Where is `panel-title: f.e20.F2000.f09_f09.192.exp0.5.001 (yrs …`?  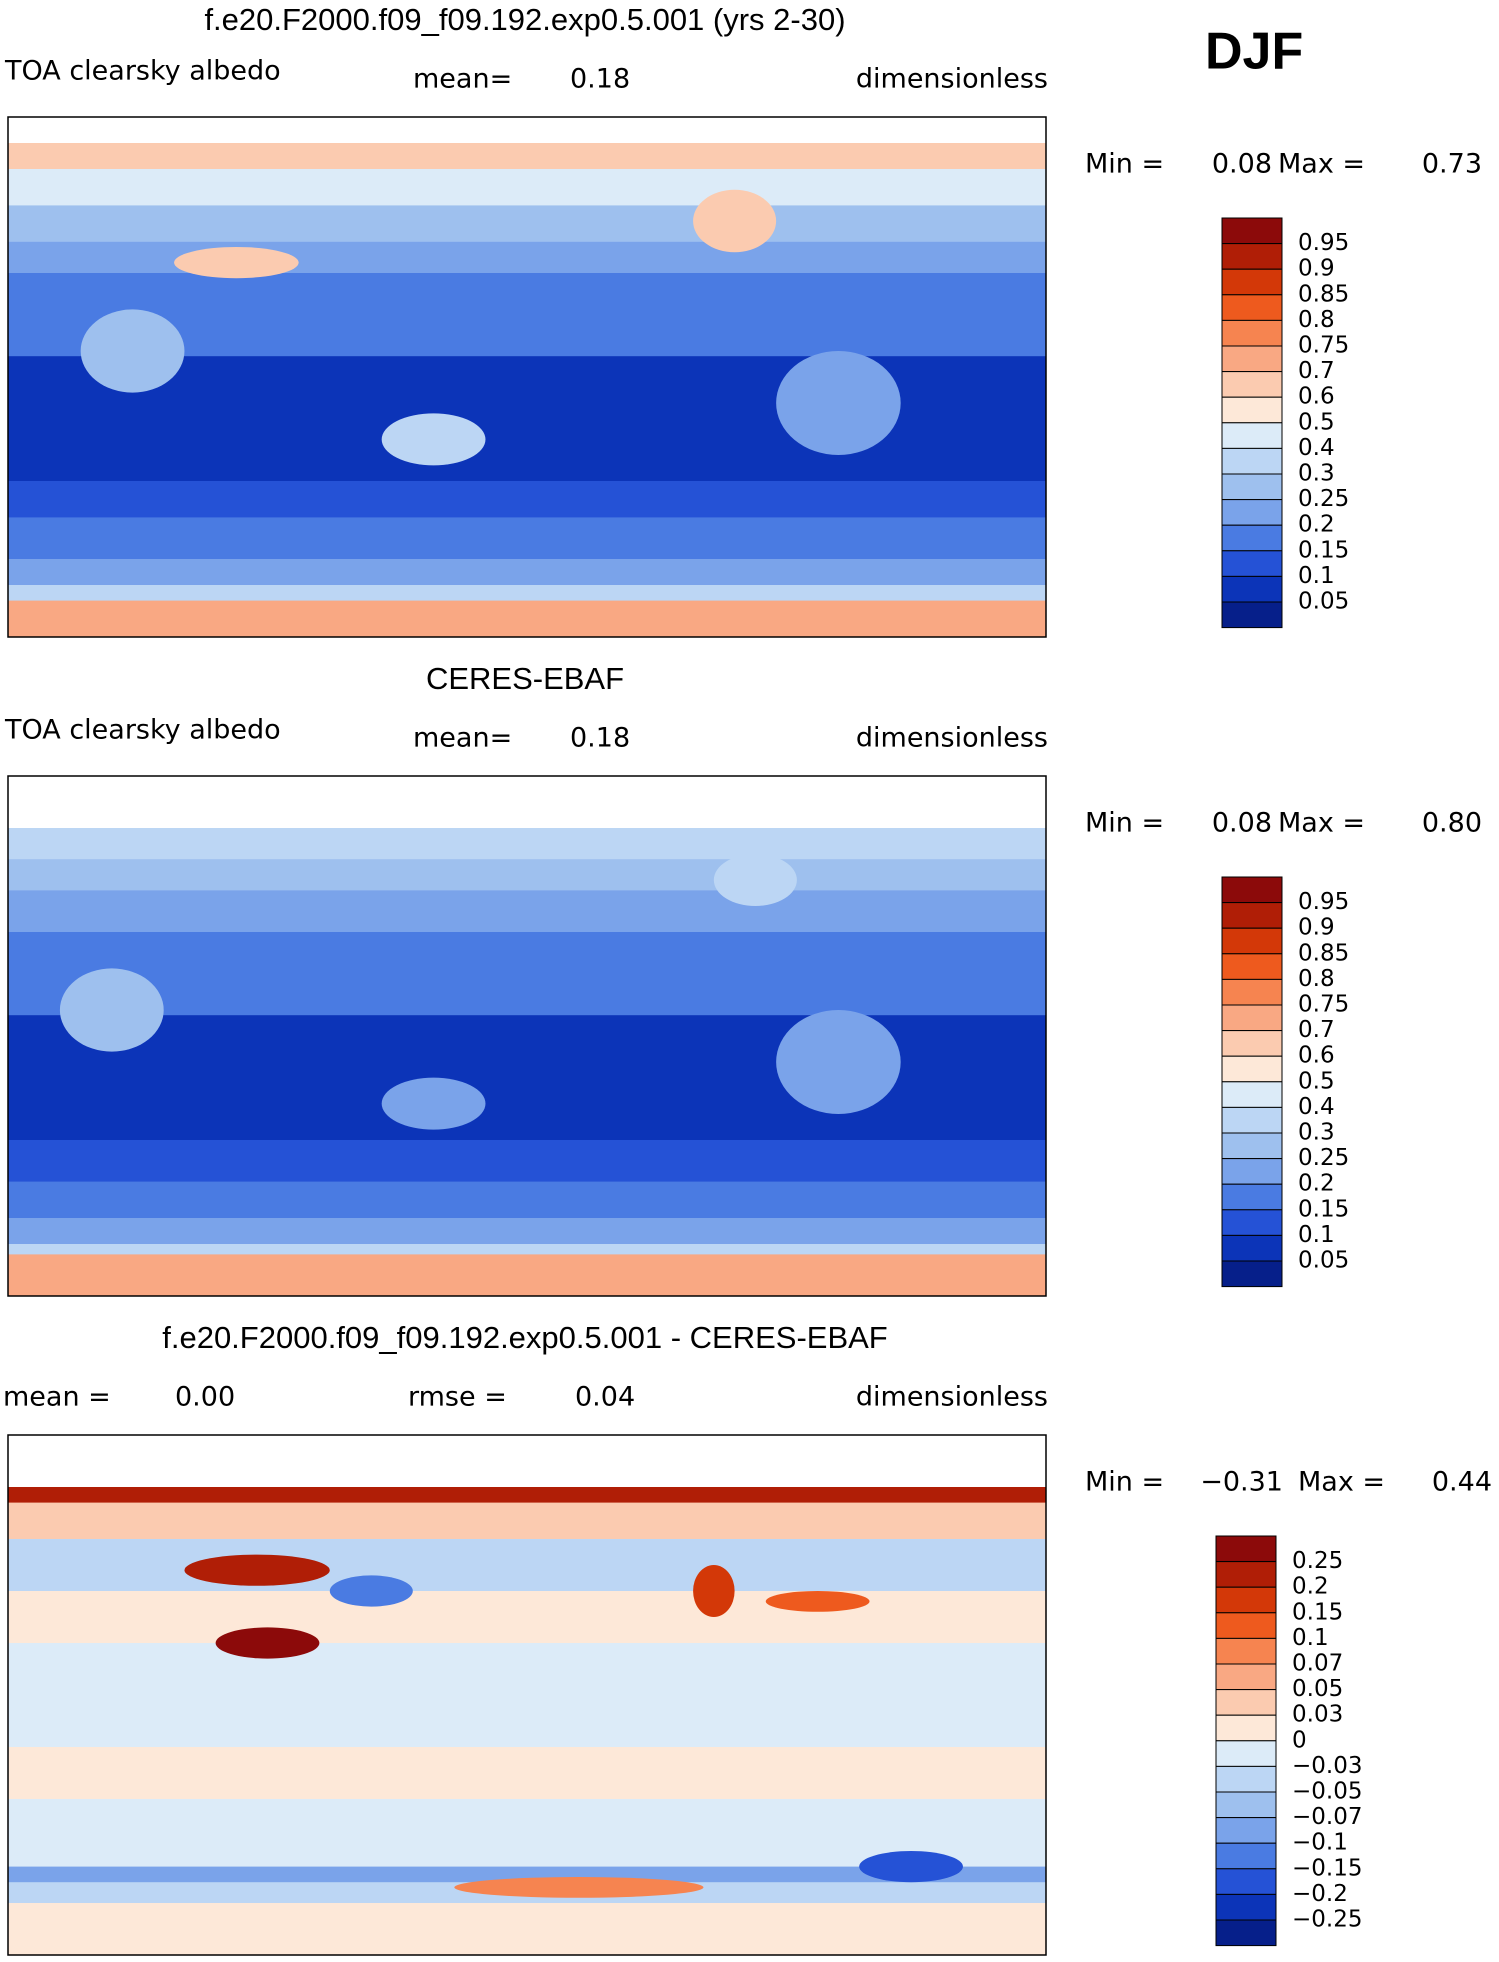 panel-title: f.e20.F2000.f09_f09.192.exp0.5.001 (yrs … is located at coordinates (524, 19).